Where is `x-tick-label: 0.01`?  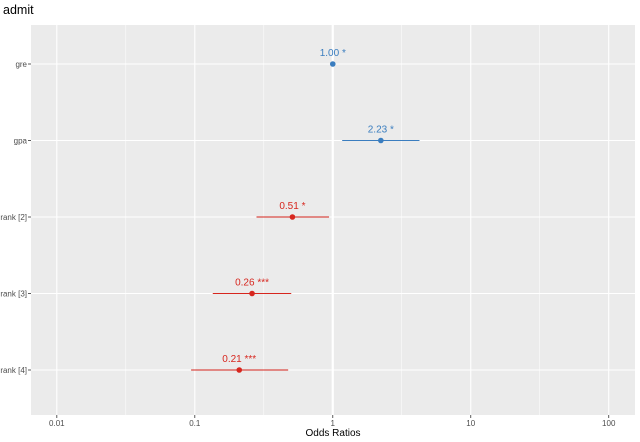 x-tick-label: 0.01 is located at coordinates (57, 423).